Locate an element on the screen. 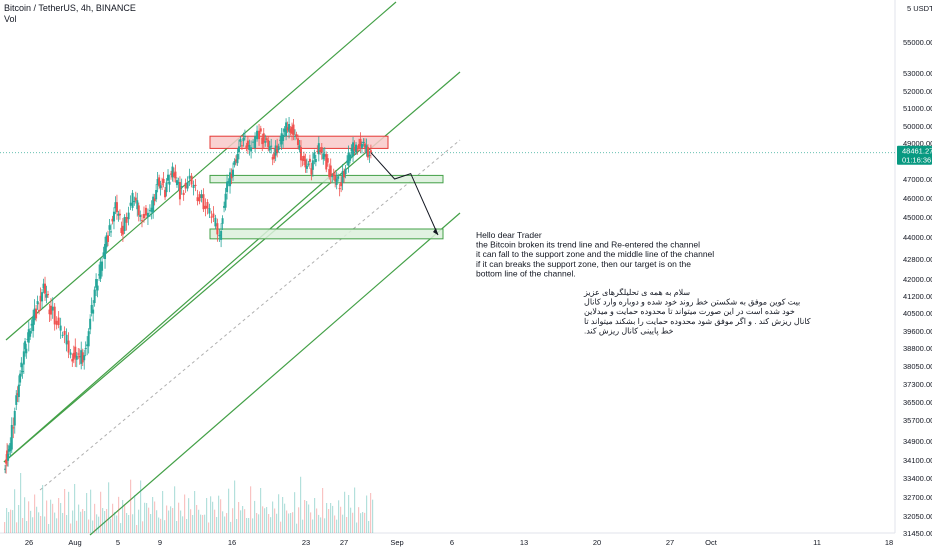  time-tick-label: 18 is located at coordinates (889, 542).